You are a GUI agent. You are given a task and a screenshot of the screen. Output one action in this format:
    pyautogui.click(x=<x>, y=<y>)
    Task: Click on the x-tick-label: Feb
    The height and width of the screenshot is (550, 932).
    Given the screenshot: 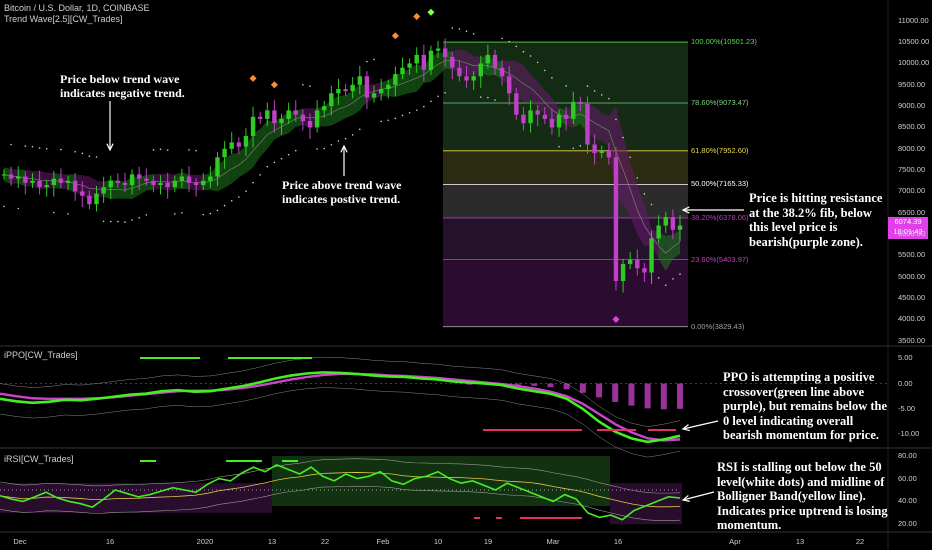 What is the action you would take?
    pyautogui.click(x=383, y=541)
    